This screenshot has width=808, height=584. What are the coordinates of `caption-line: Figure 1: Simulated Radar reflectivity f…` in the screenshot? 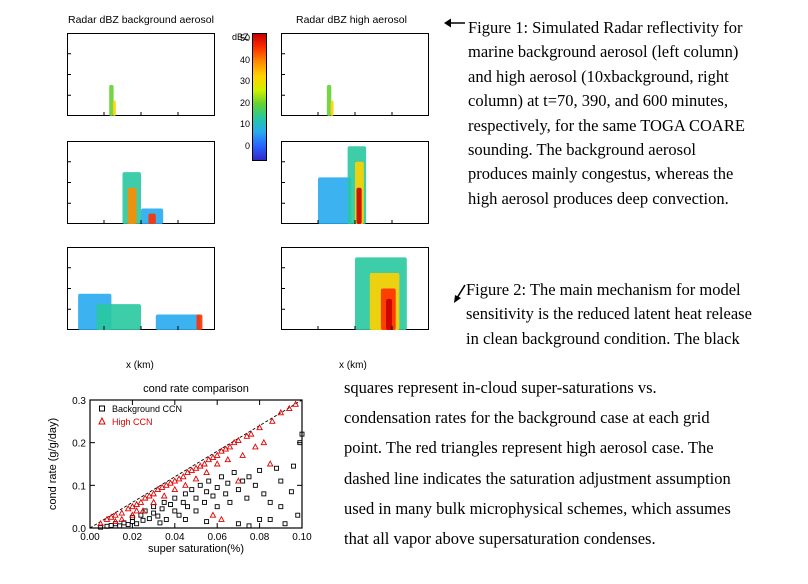 It's located at (605, 27).